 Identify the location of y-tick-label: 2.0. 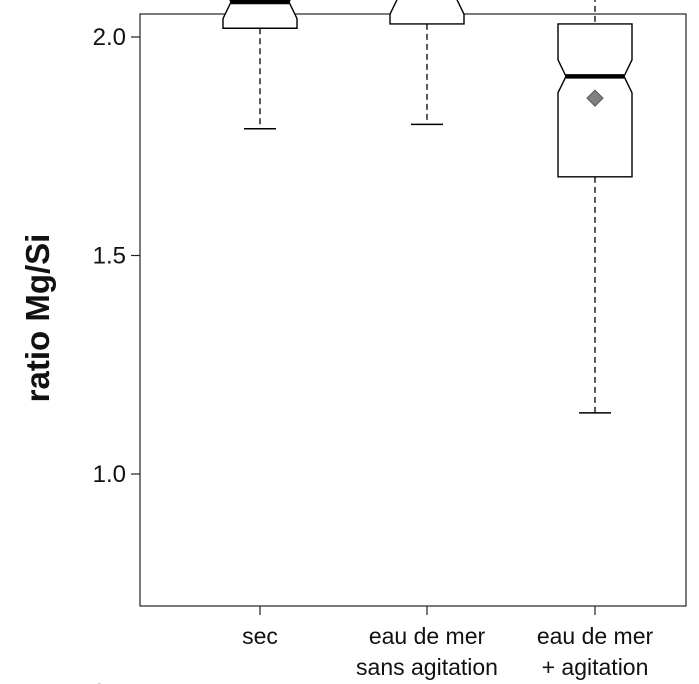
(109, 37).